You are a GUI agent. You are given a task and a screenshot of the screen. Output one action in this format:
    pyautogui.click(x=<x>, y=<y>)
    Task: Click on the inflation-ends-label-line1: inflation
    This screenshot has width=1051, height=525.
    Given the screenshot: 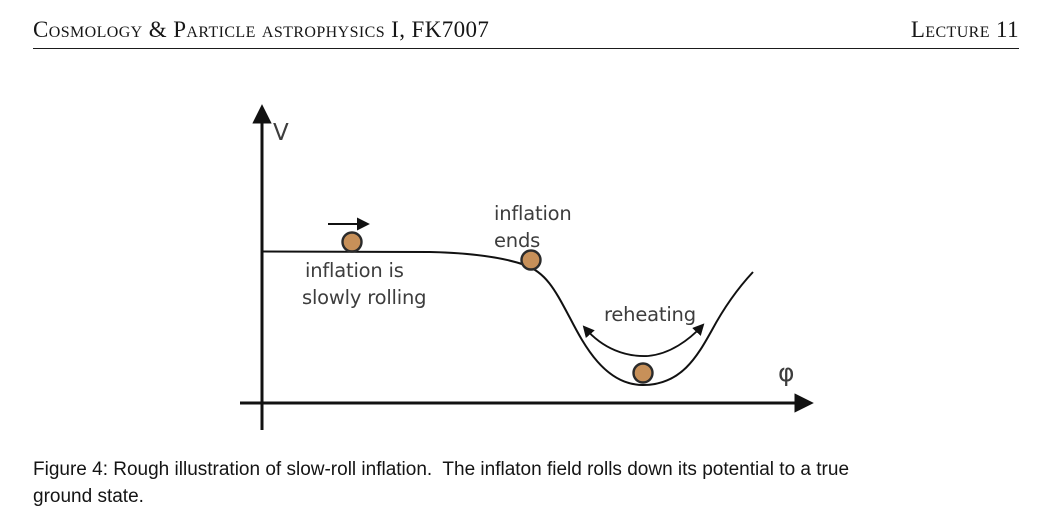 What is the action you would take?
    pyautogui.click(x=533, y=213)
    